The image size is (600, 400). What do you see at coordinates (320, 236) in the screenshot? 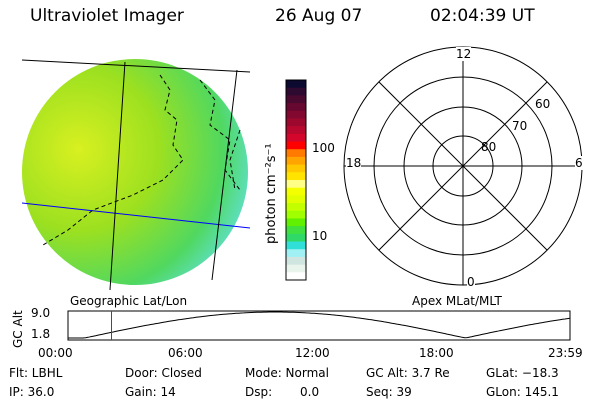
I see `colorbar-tick: 10` at bounding box center [320, 236].